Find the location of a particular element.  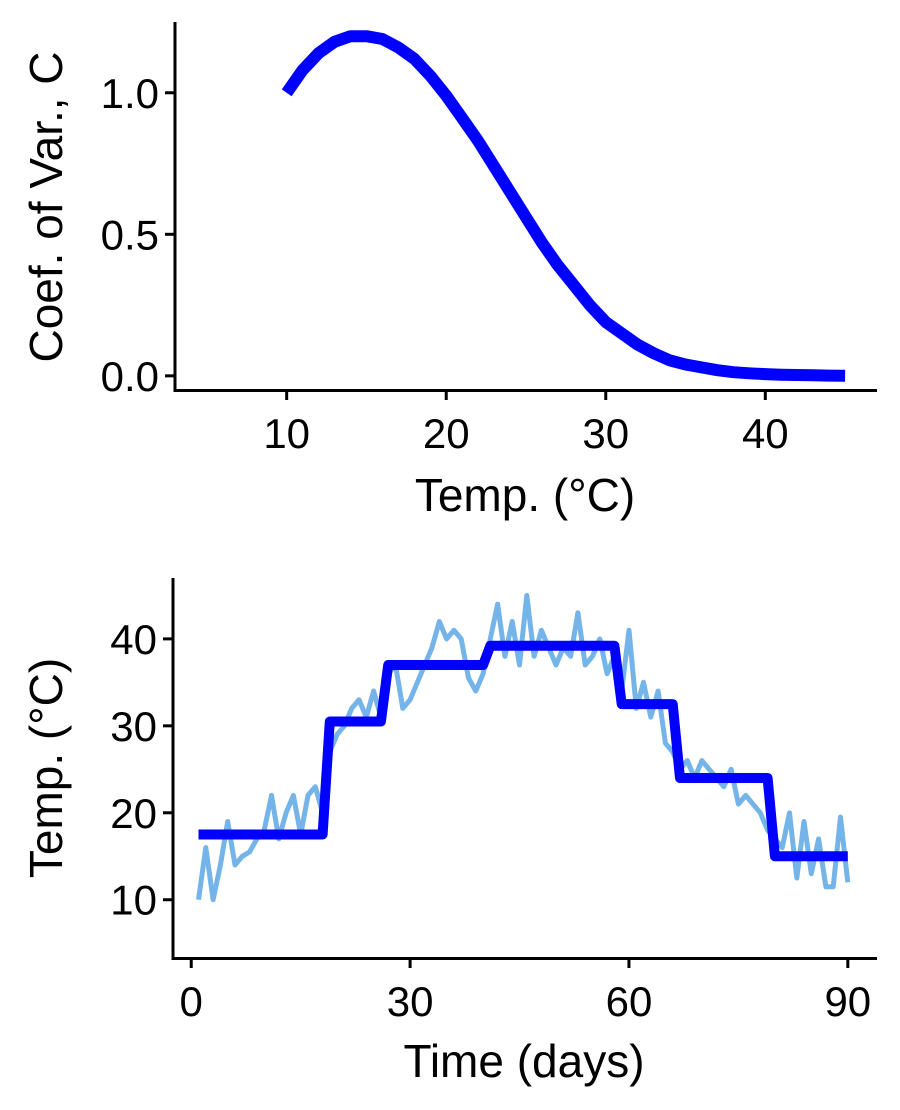

y-tick-label: 0.5 is located at coordinates (130, 234).